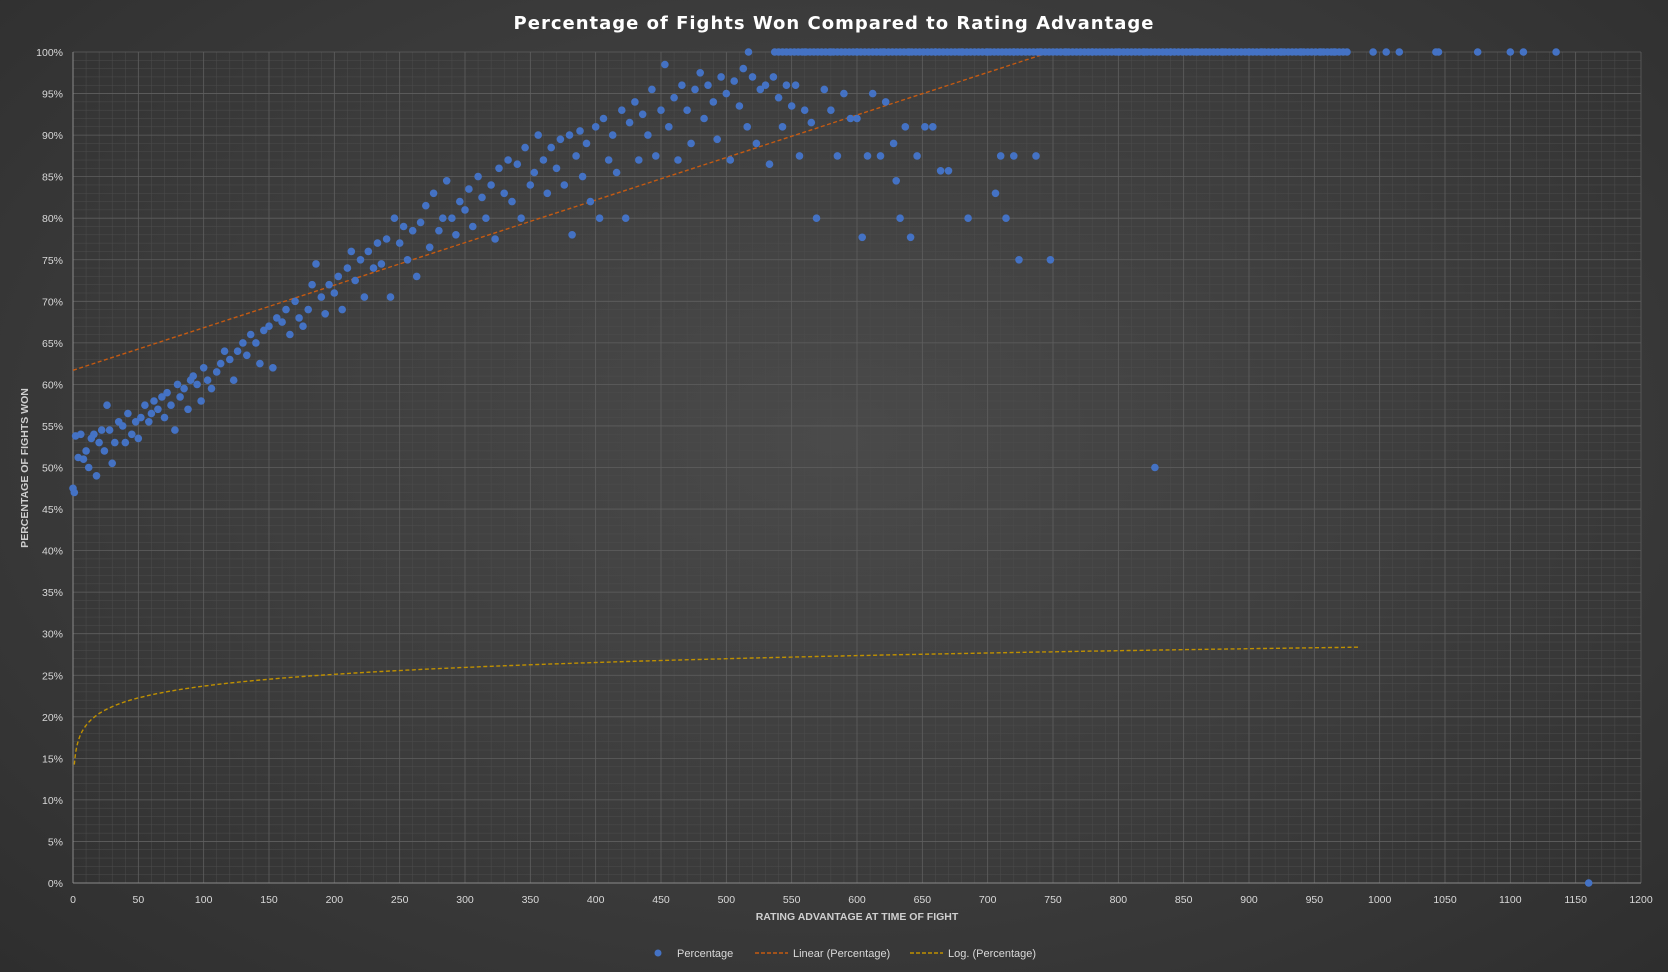 Image resolution: width=1668 pixels, height=972 pixels. What do you see at coordinates (52, 801) in the screenshot?
I see `y-tick-label: 10%` at bounding box center [52, 801].